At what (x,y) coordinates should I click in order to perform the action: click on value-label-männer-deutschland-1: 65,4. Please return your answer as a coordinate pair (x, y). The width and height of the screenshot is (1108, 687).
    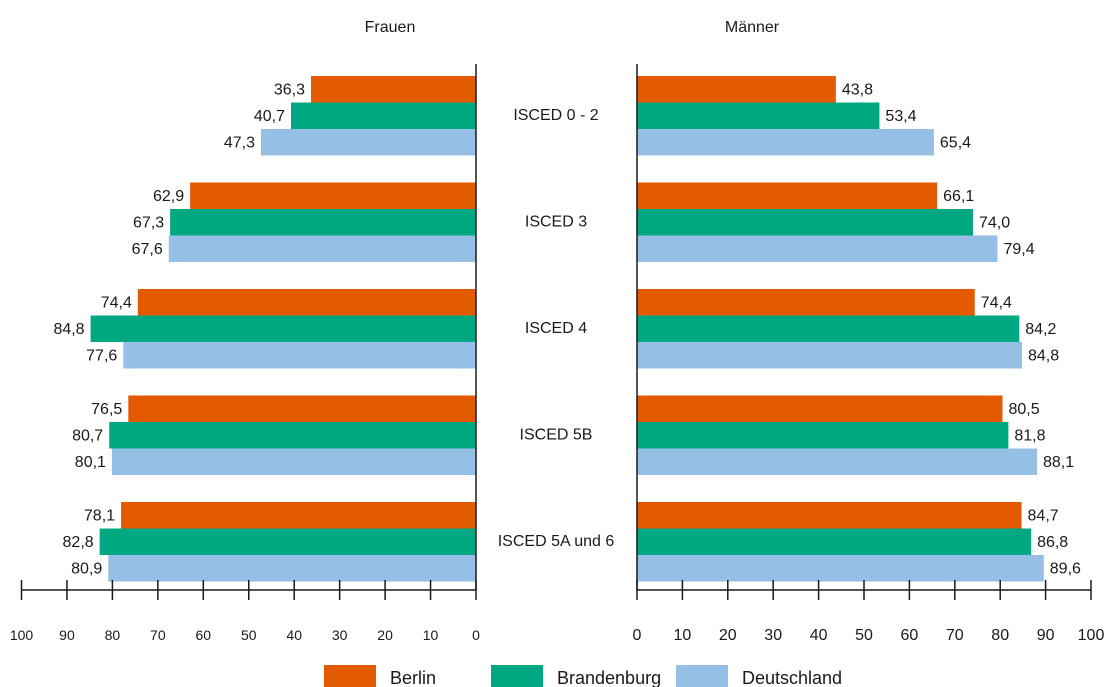
    Looking at the image, I should click on (955, 142).